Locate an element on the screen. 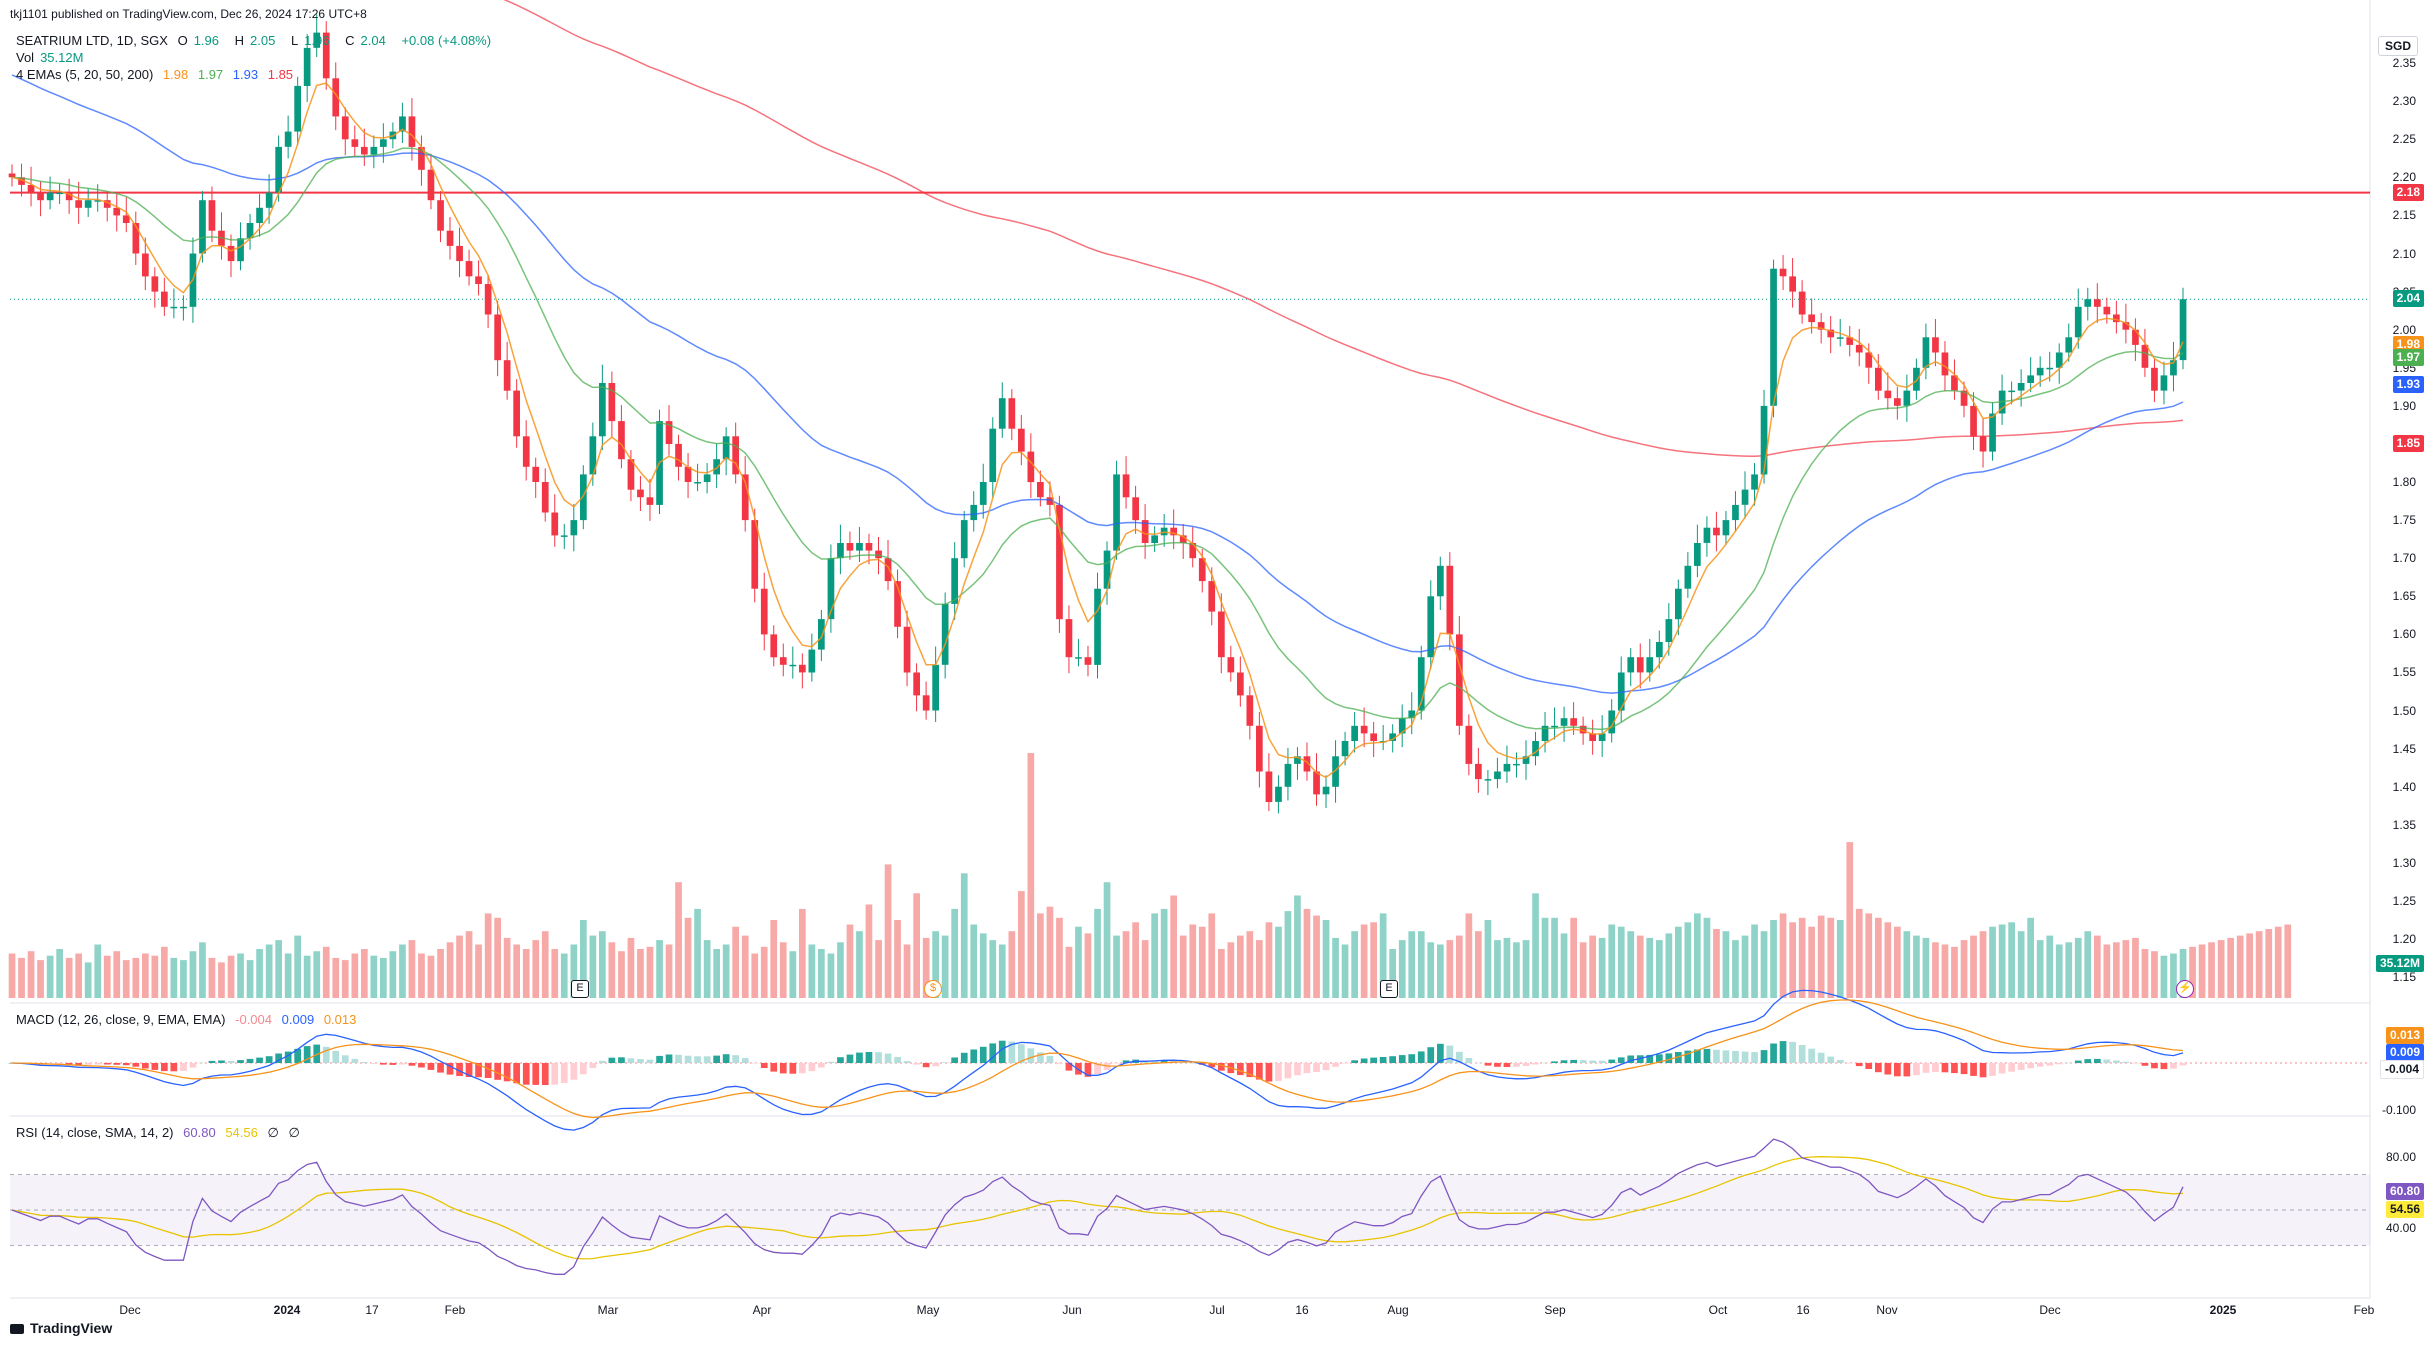 This screenshot has height=1350, width=2436. rsi-pane is located at coordinates (1190, 1206).